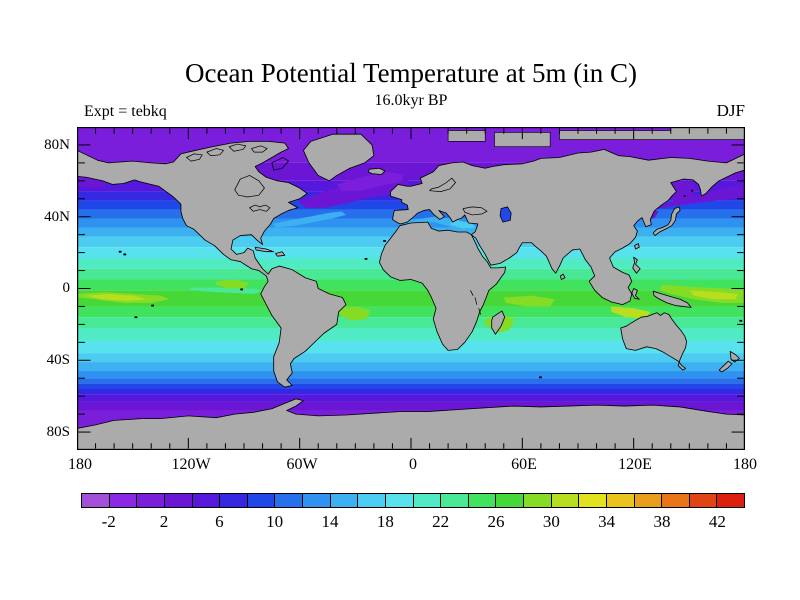 The height and width of the screenshot is (600, 800). What do you see at coordinates (302, 464) in the screenshot?
I see `xaxis-label-60w: 60W` at bounding box center [302, 464].